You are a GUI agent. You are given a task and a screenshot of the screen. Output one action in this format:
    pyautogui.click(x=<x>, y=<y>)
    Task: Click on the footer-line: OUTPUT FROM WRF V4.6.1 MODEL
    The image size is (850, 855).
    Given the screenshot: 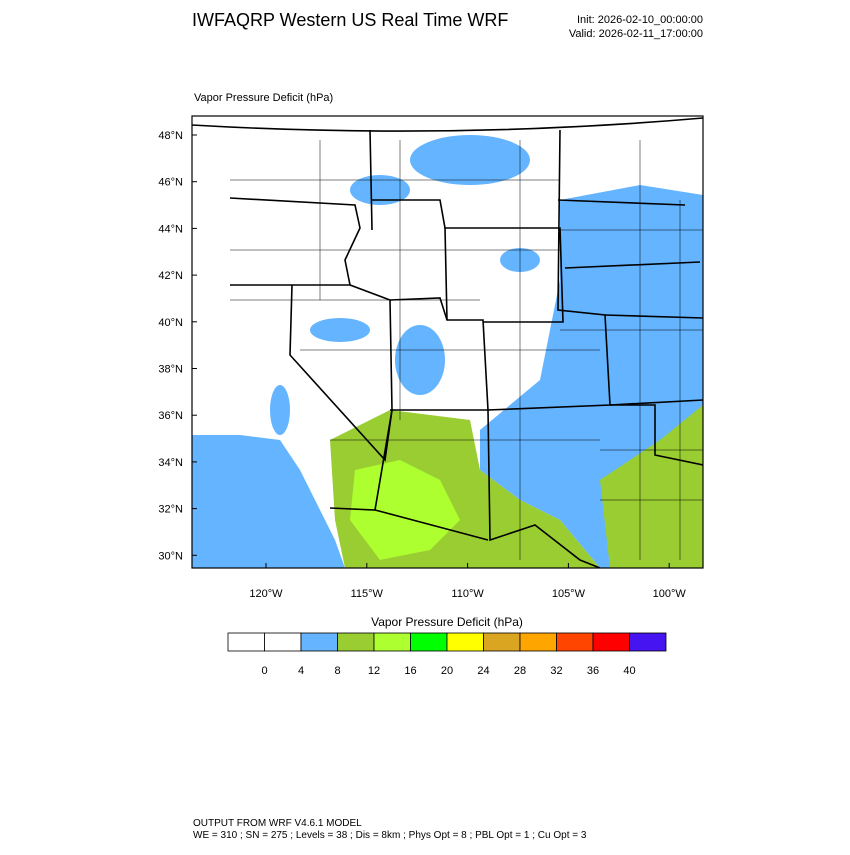 What is the action you would take?
    pyautogui.click(x=277, y=823)
    